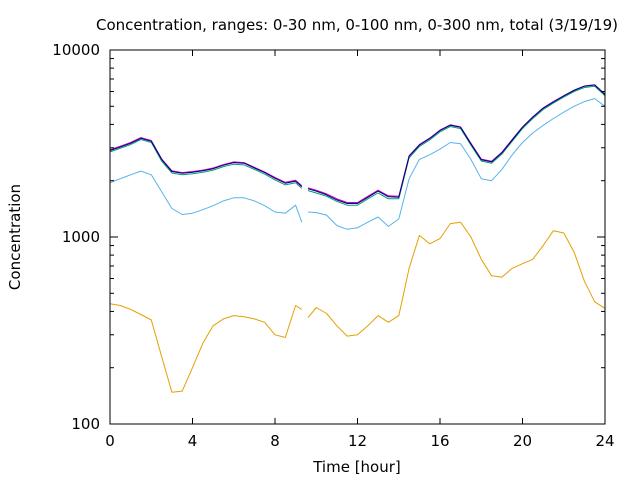  I want to click on x-tick-label: 8, so click(275, 441).